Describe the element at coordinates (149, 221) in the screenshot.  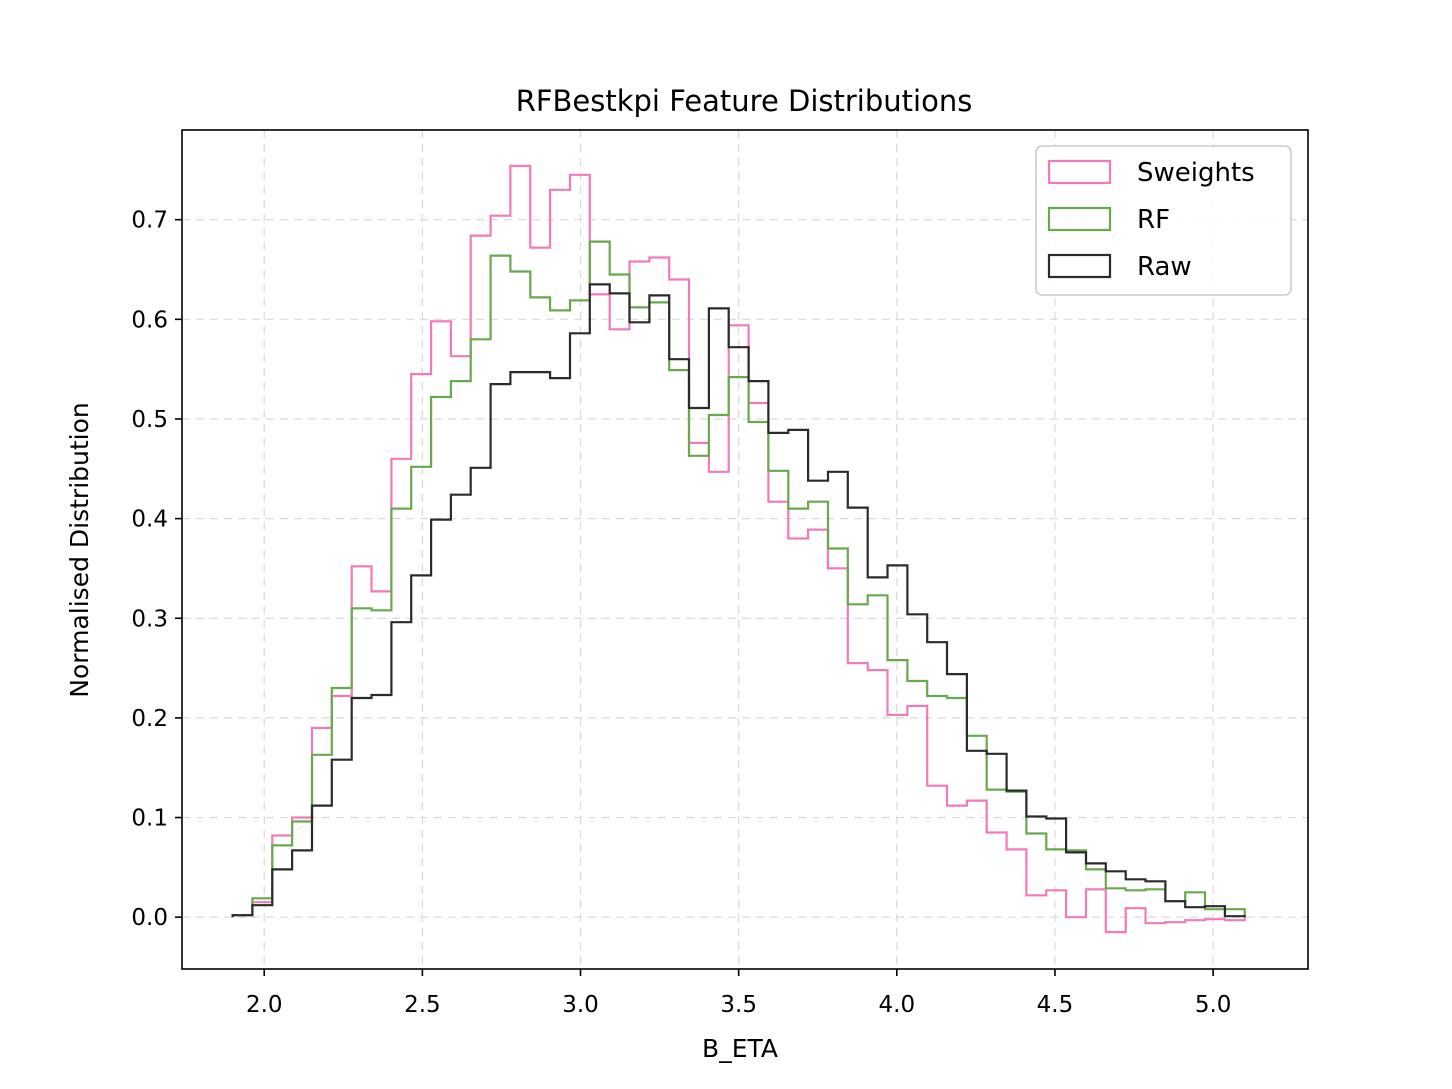
I see `y-tick-label: 0.7` at that location.